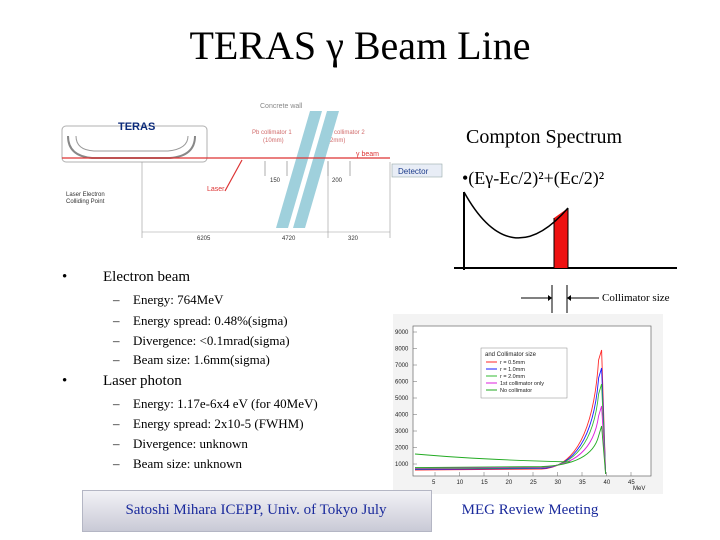 The image size is (720, 540). What do you see at coordinates (289, 239) in the screenshot?
I see `svg-text: 4720` at bounding box center [289, 239].